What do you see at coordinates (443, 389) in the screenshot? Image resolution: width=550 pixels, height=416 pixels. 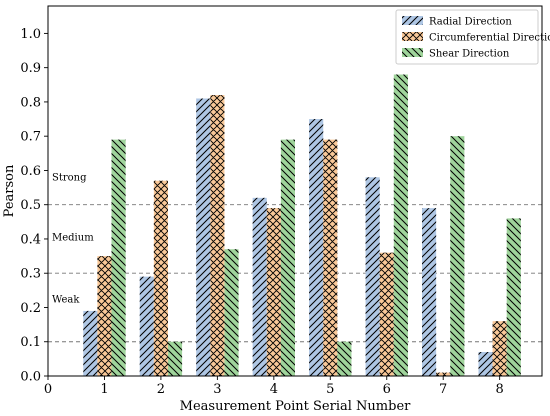 I see `x-tick-label: 7` at bounding box center [443, 389].